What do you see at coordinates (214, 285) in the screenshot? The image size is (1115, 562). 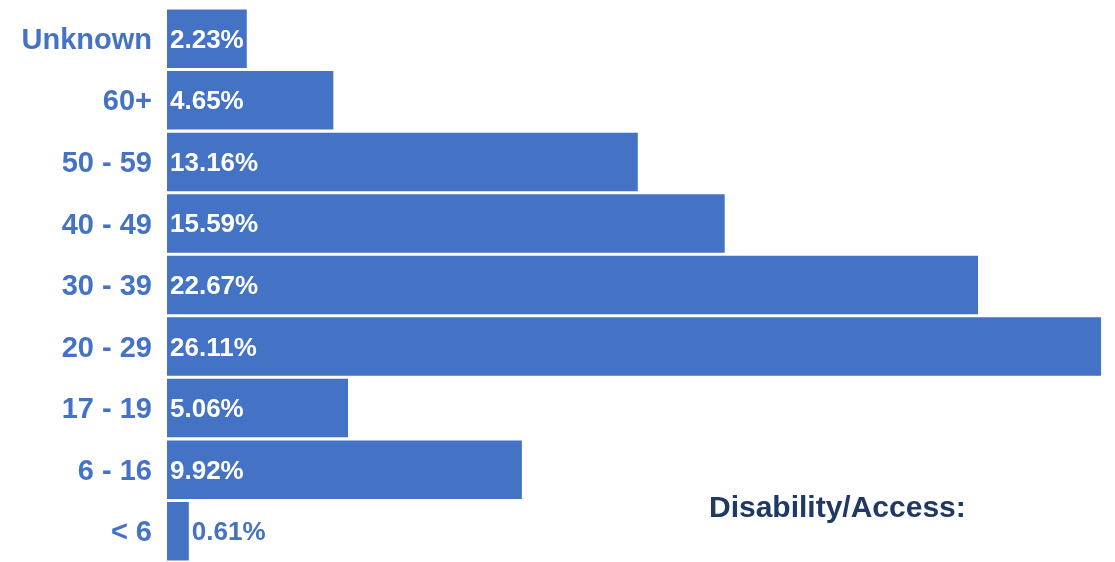 I see `data-label: 22.67%` at bounding box center [214, 285].